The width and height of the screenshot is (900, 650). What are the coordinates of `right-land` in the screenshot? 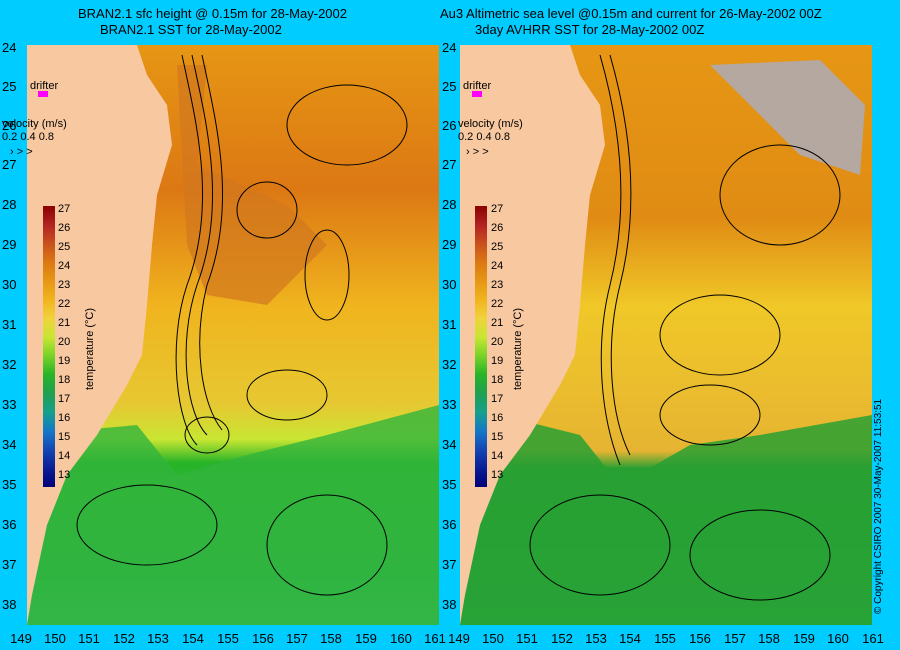 It's located at (532, 335).